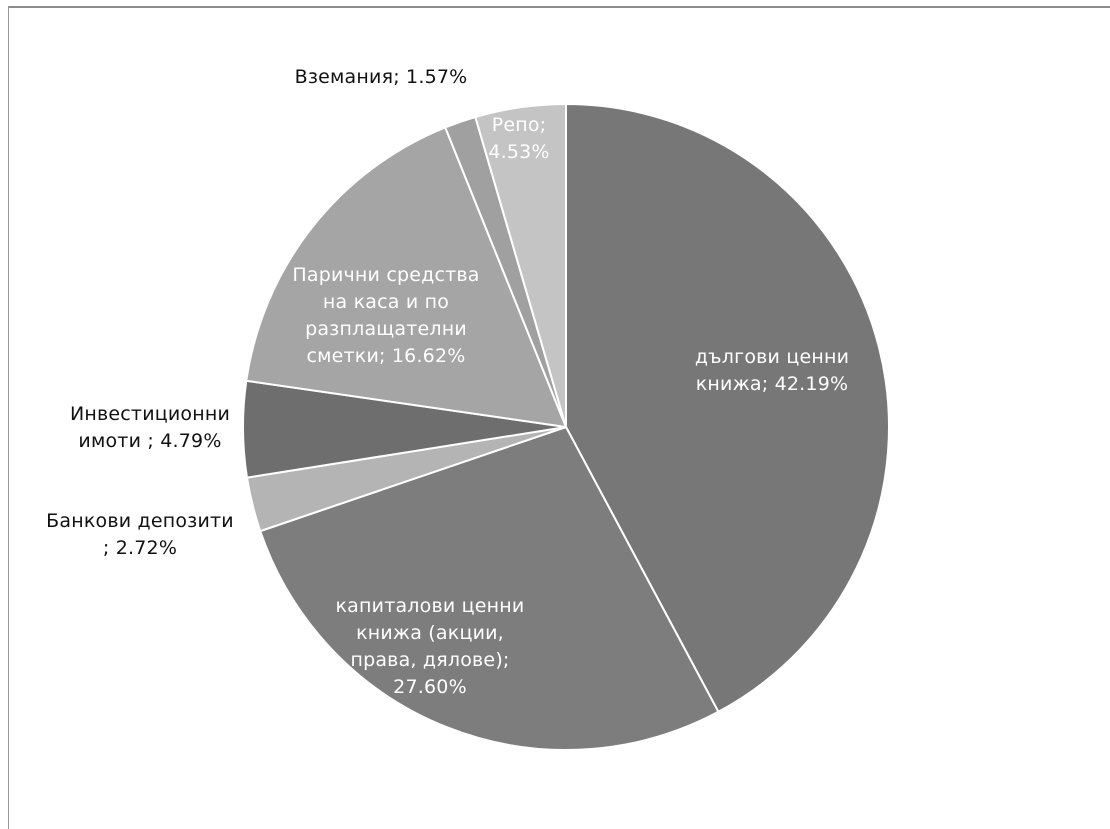  Describe the element at coordinates (381, 77) in the screenshot. I see `pie-label-6: Вземания; 1.57%` at that location.